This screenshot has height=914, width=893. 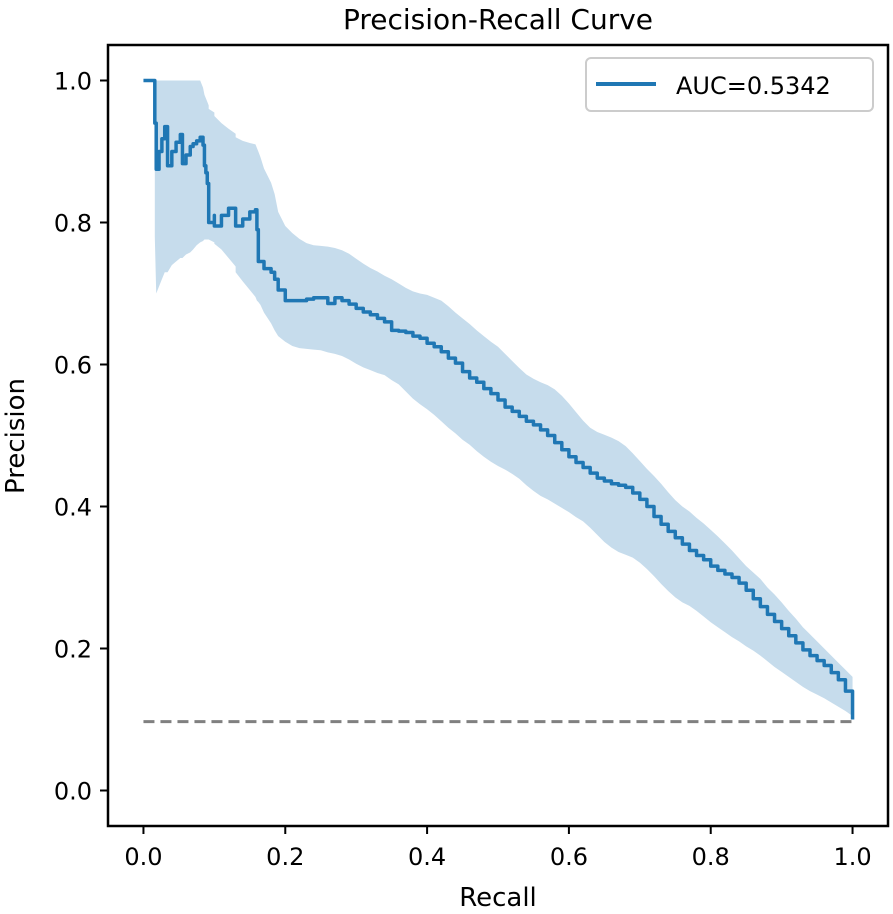 What do you see at coordinates (498, 898) in the screenshot?
I see `x-axis-label: Recall` at bounding box center [498, 898].